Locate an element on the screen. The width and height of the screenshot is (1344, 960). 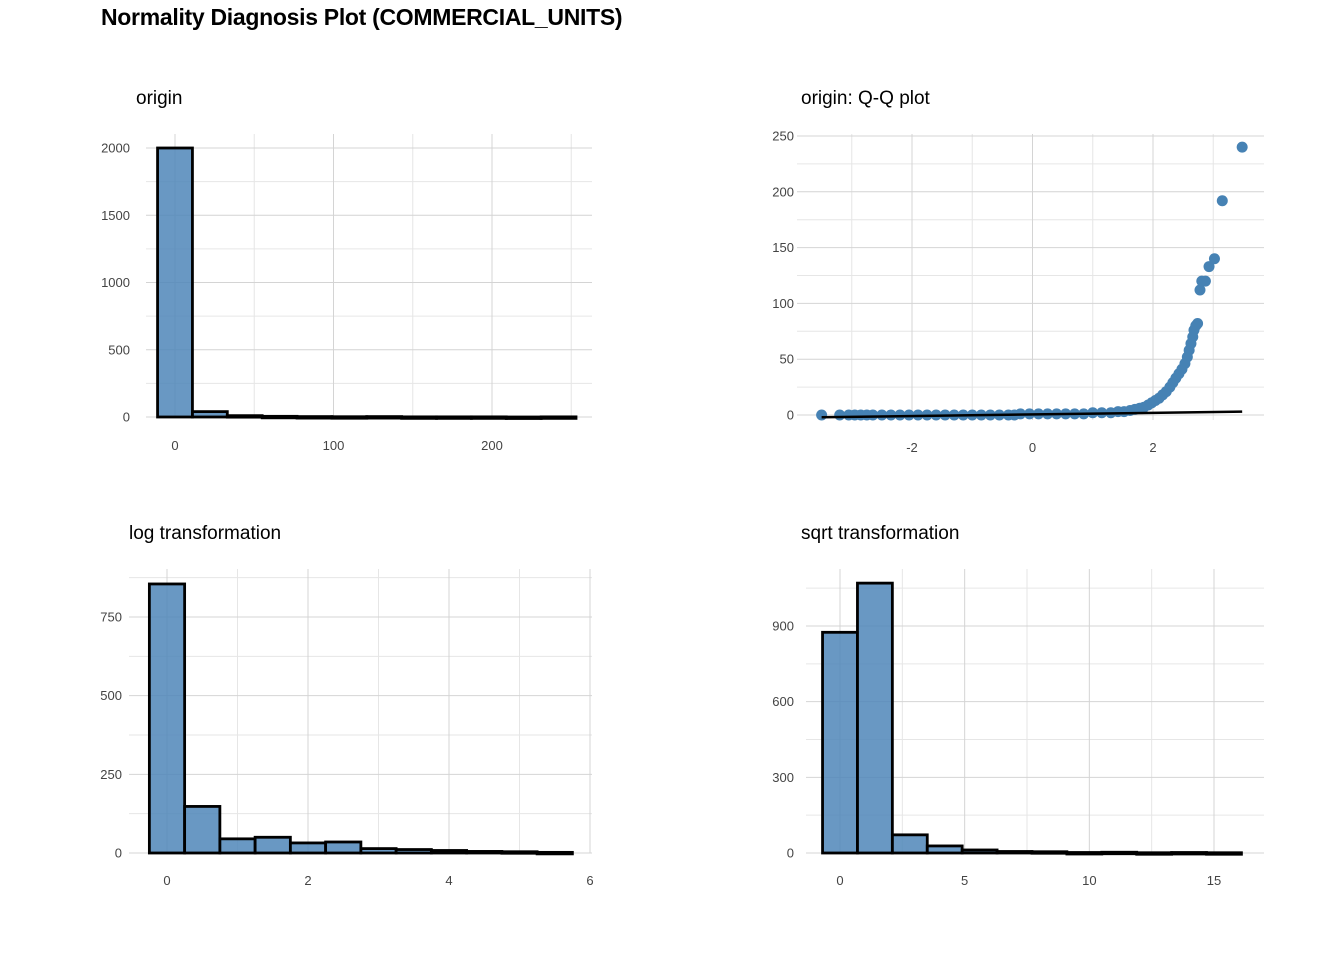
origin-x-tick-label: 100 is located at coordinates (334, 445).